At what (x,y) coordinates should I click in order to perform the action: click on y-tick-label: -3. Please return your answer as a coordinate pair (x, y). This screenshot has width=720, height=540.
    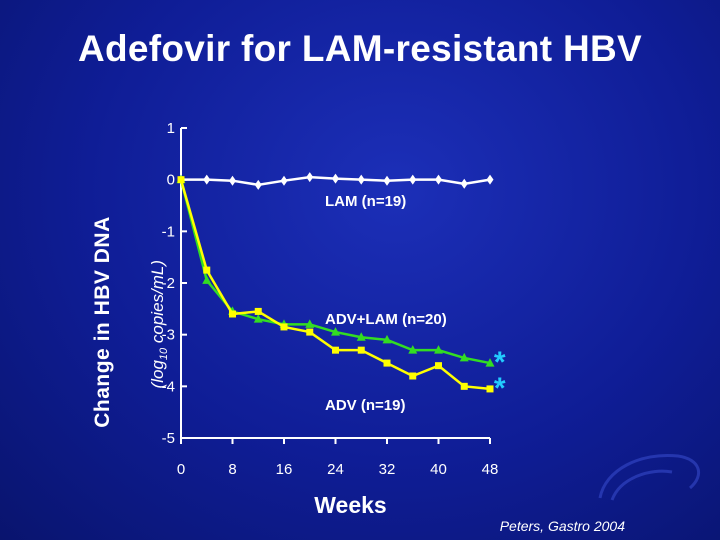
    Looking at the image, I should click on (168, 335).